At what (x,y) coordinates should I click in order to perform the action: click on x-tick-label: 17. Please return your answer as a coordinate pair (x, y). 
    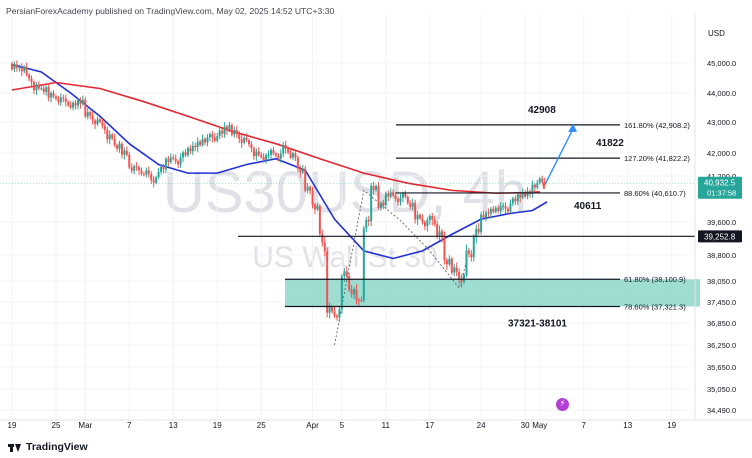
    Looking at the image, I should click on (429, 425).